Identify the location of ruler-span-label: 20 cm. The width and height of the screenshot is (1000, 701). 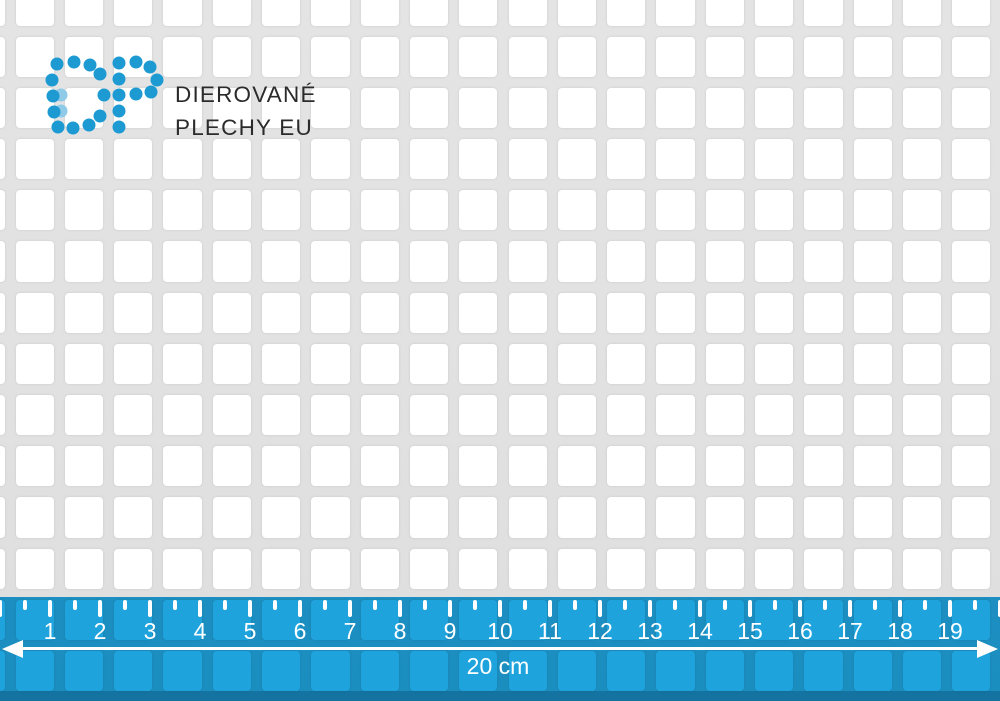
(498, 666).